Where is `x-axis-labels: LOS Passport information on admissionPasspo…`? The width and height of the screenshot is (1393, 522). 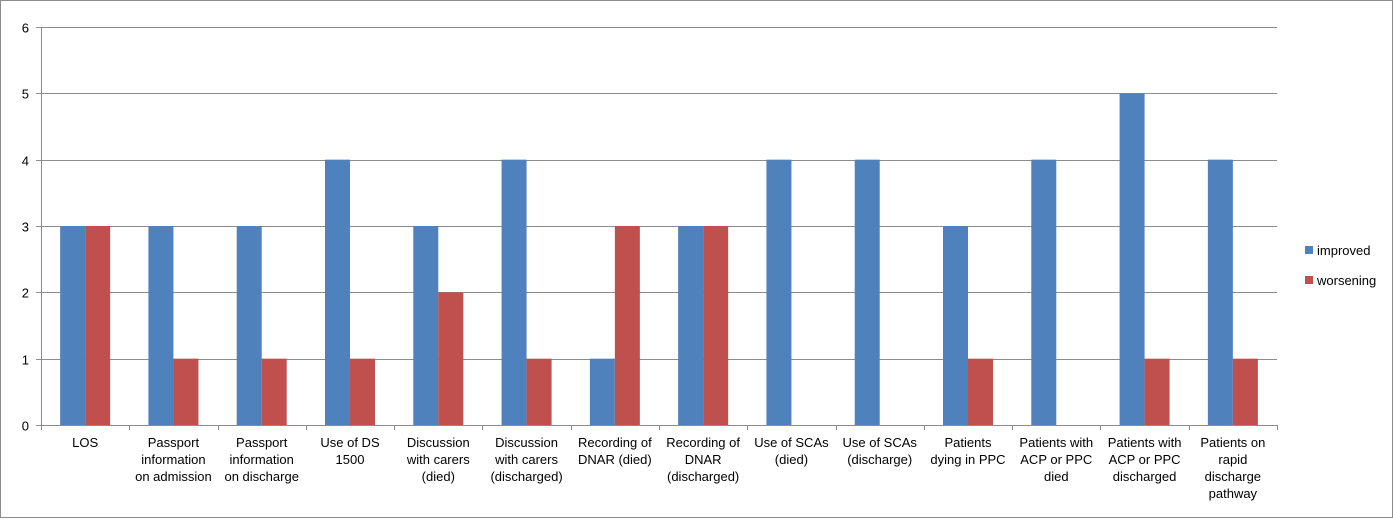 x-axis-labels: LOS Passport information on admissionPasspo… is located at coordinates (668, 468).